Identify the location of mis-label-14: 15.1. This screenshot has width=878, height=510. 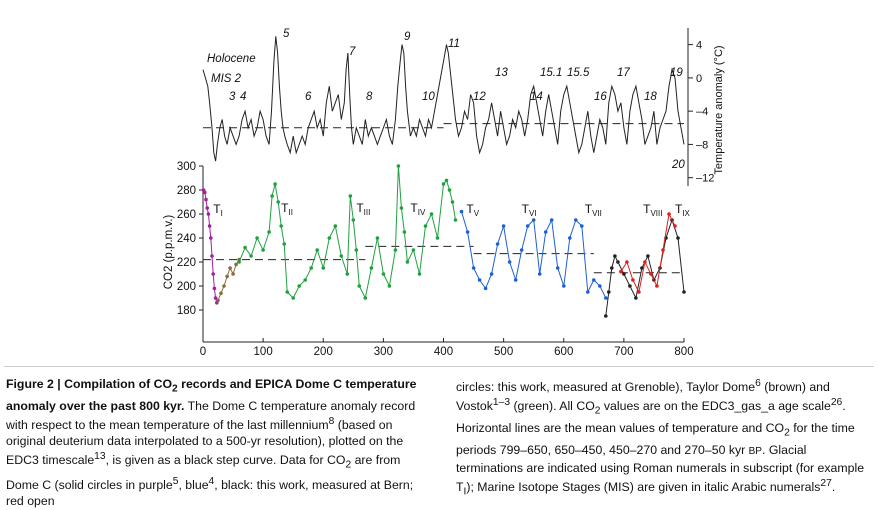
(551, 73).